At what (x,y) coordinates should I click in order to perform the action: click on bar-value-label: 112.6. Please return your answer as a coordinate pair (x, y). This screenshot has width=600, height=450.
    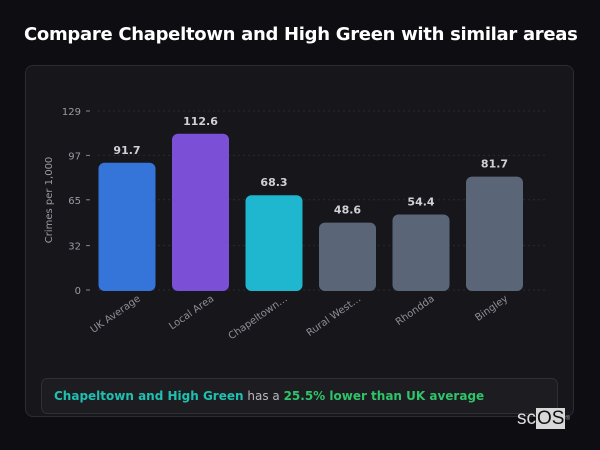
    Looking at the image, I should click on (200, 121).